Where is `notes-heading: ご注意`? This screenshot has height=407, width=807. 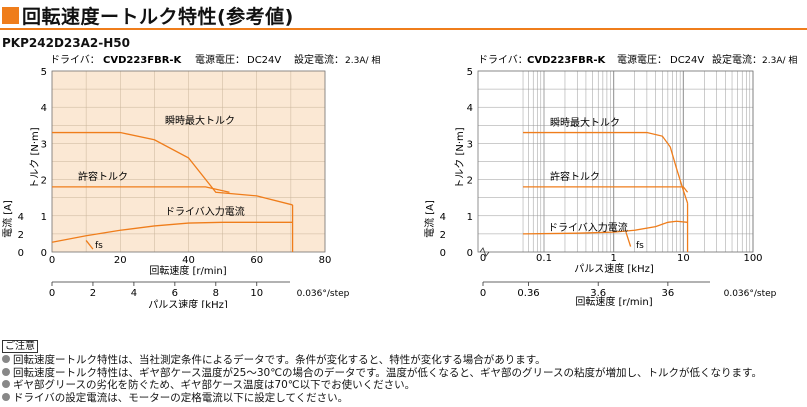
notes-heading: ご注意 is located at coordinates (20, 346).